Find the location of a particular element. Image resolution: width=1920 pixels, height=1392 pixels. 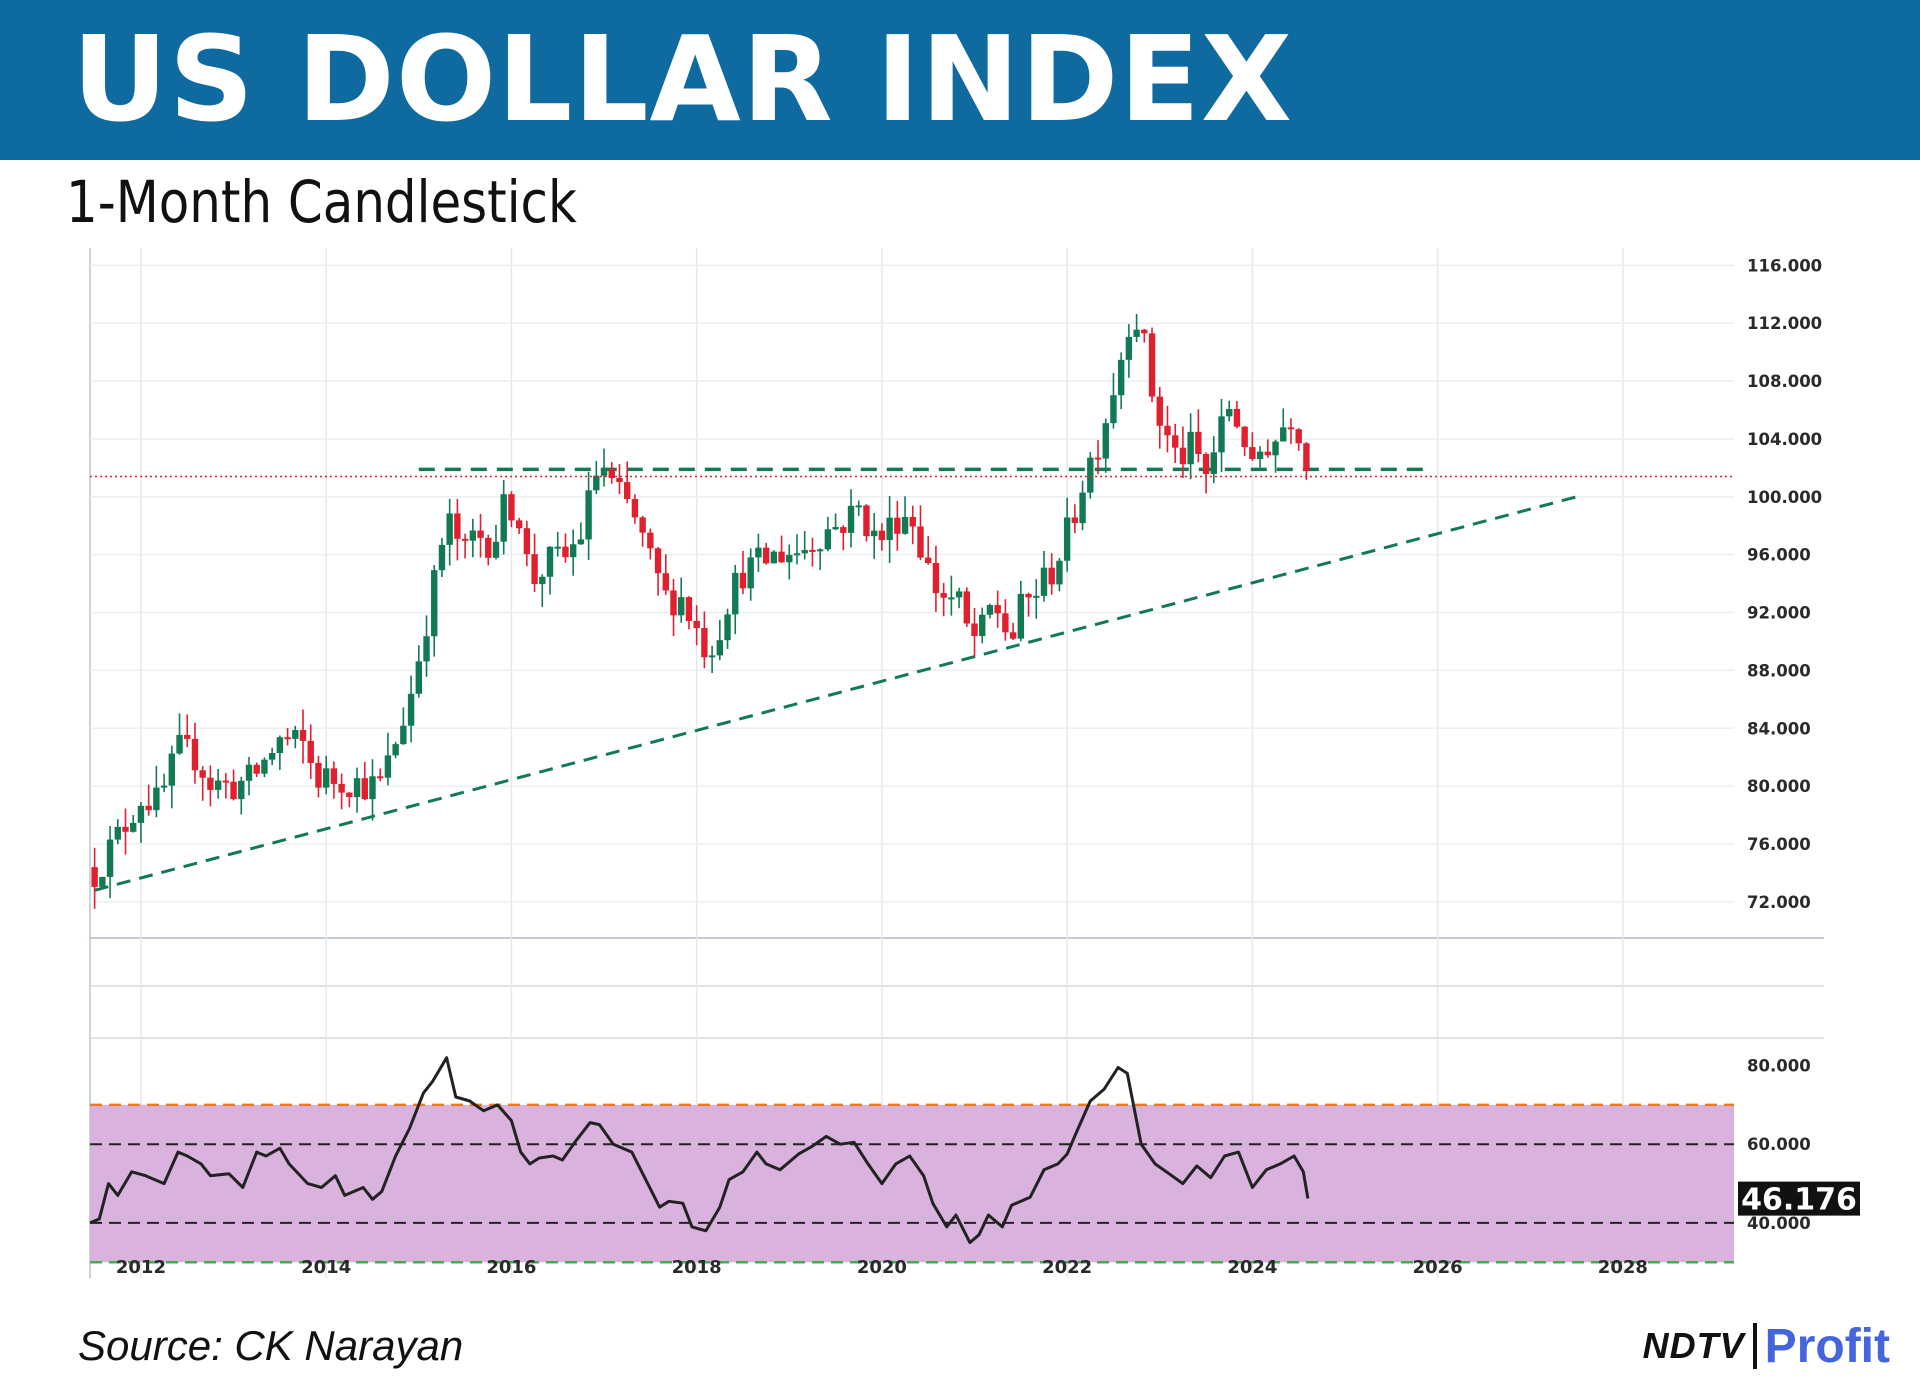

time-axis: 2012 2014 2016 2018 2020 2022 2024 2026 2028 is located at coordinates (882, 1267).